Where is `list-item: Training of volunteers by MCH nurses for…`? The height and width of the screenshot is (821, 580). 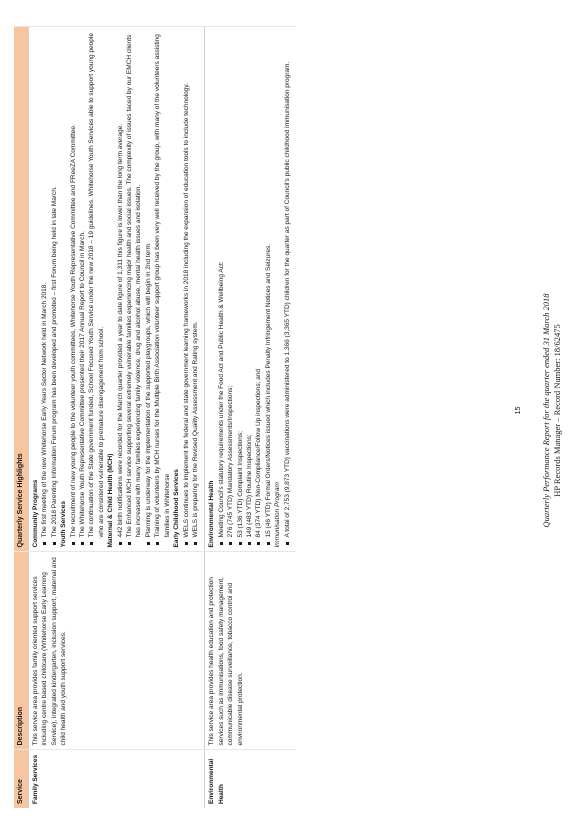 list-item: Training of volunteers by MCH nurses for… is located at coordinates (162, 284).